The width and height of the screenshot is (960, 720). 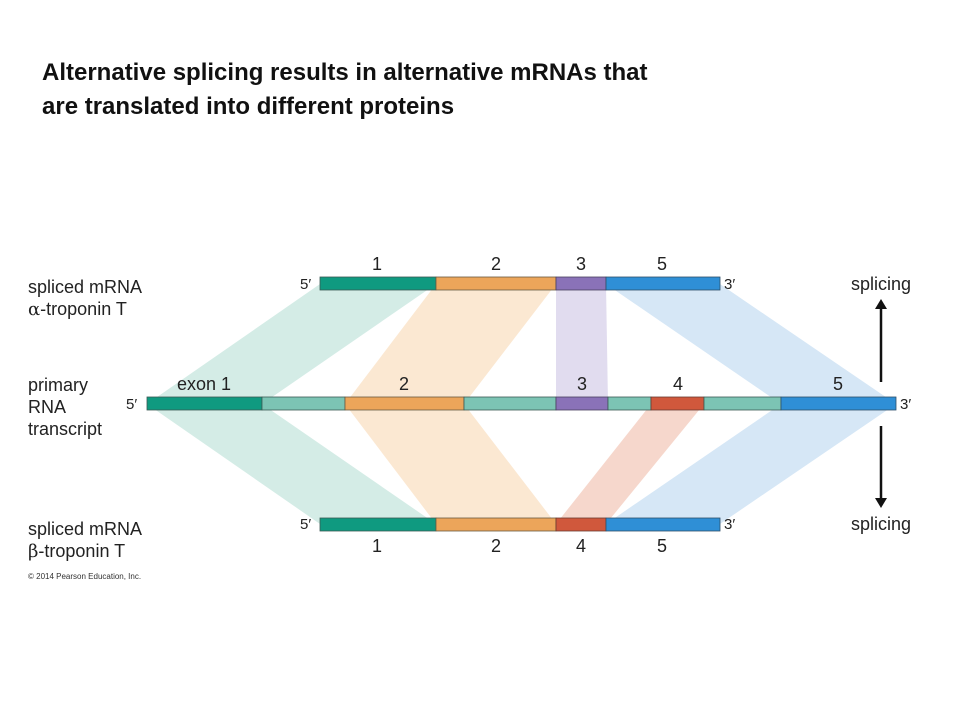 What do you see at coordinates (496, 546) in the screenshot?
I see `beta-exon-label-2: 2` at bounding box center [496, 546].